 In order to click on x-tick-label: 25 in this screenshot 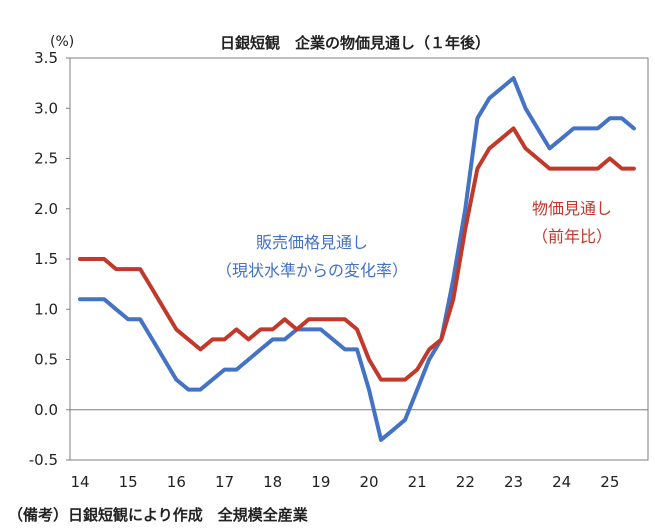, I will do `click(609, 482)`.